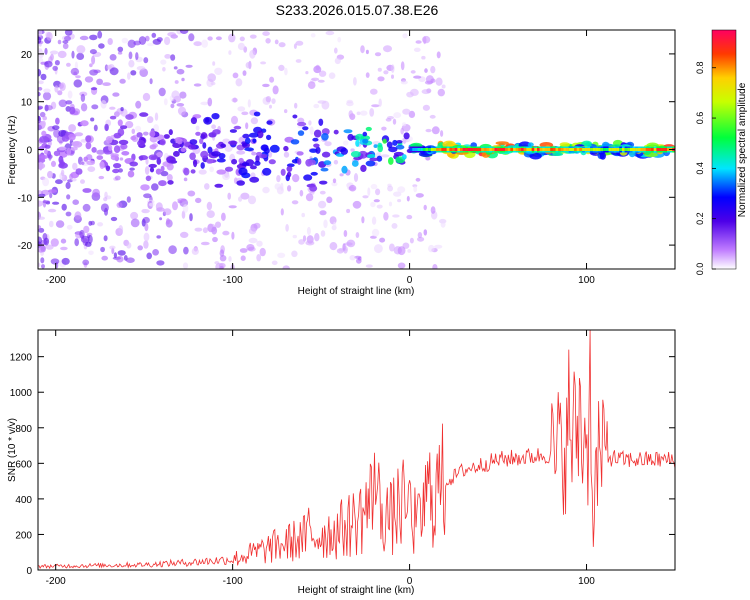 Image resolution: width=750 pixels, height=600 pixels. I want to click on ytick-label: 0, so click(29, 571).